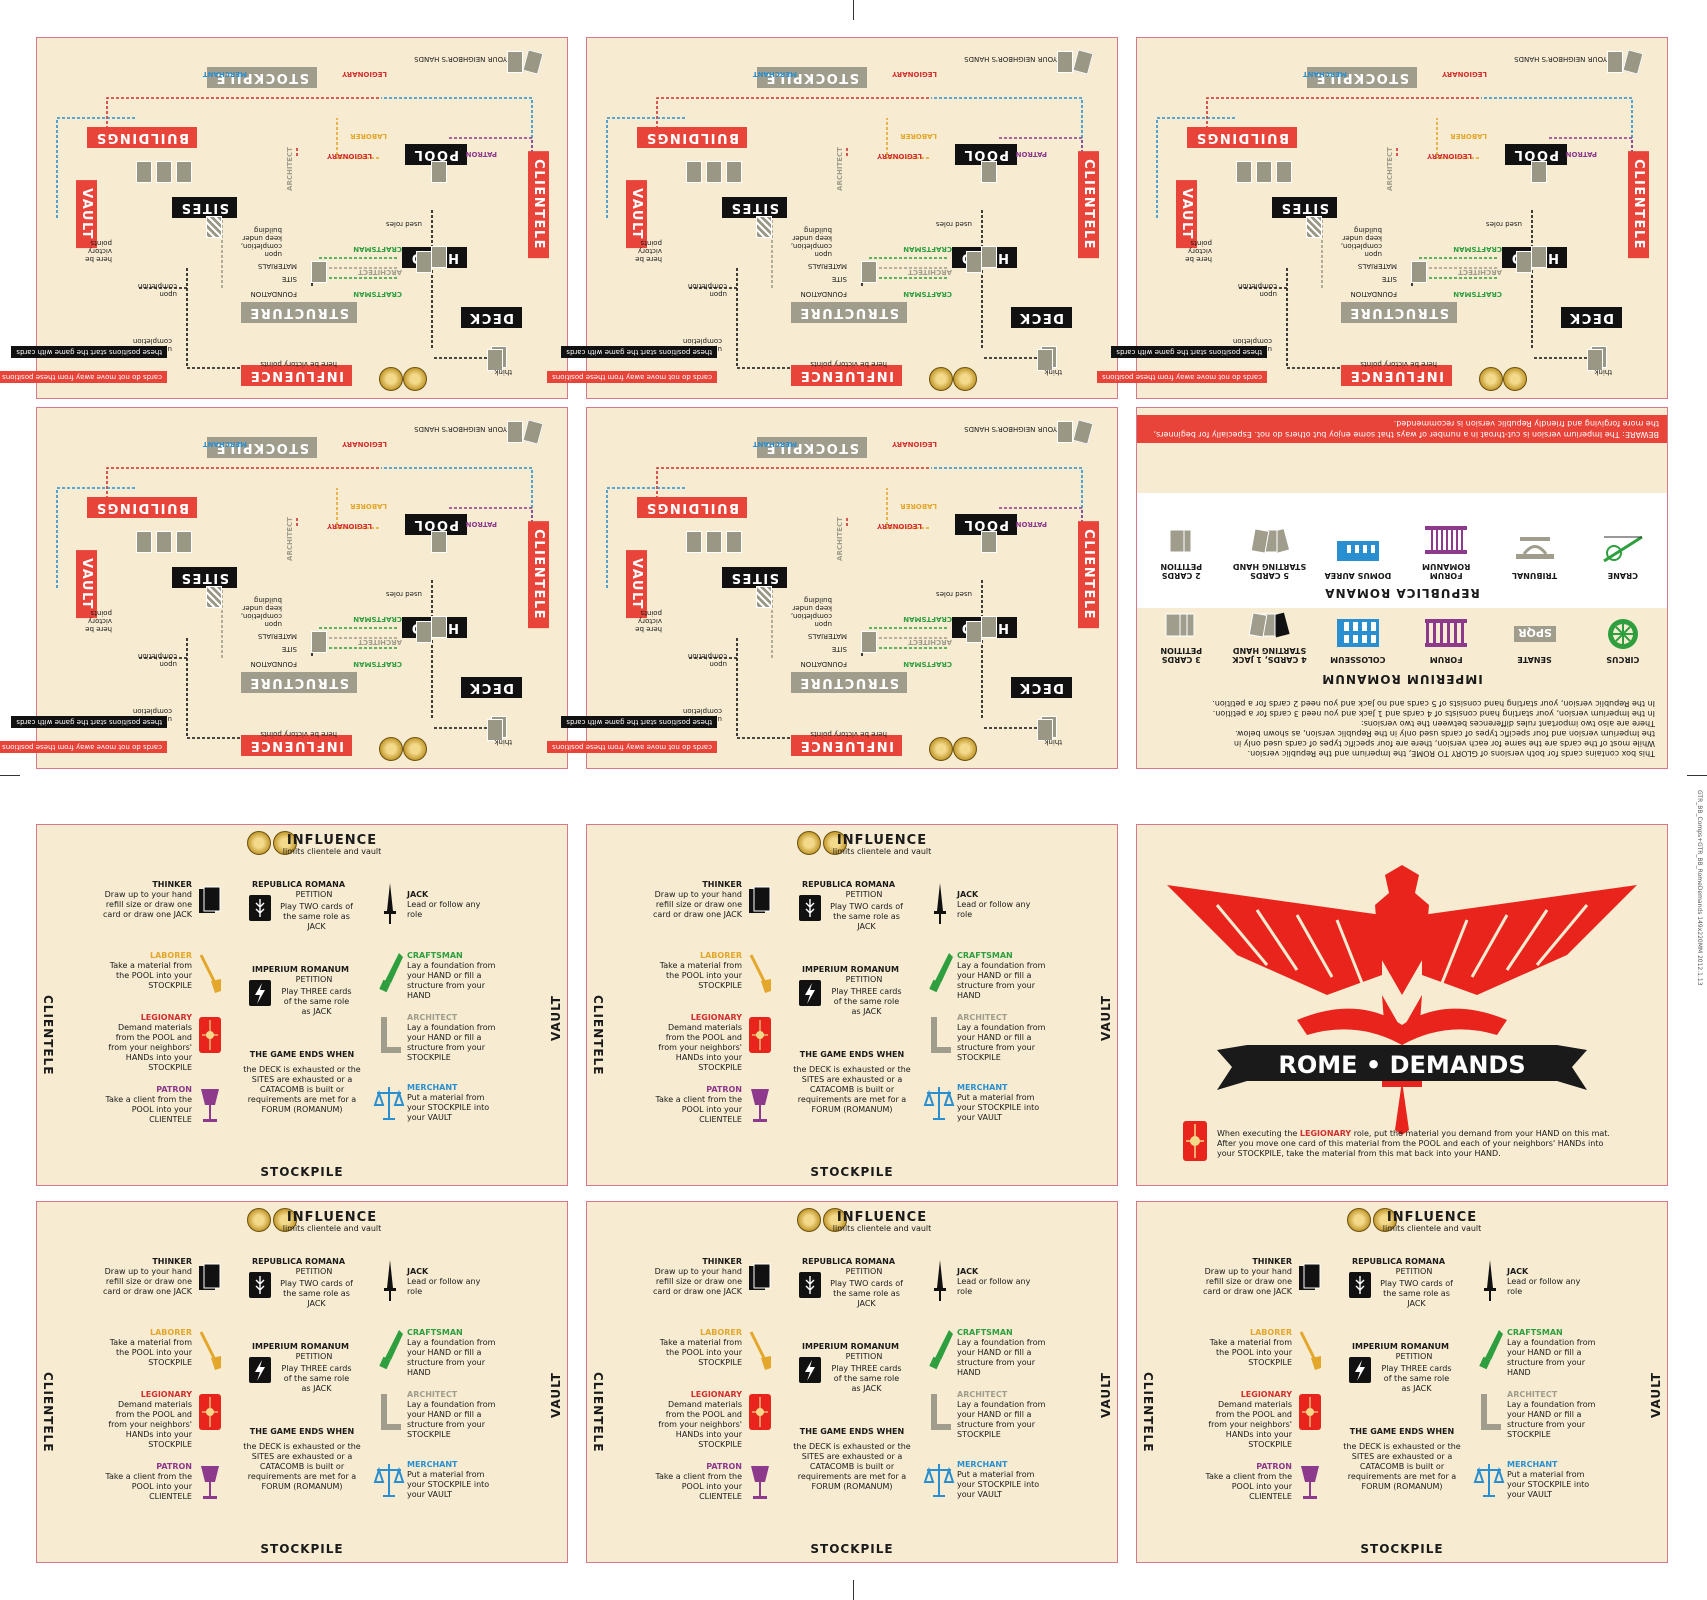 This screenshot has width=1707, height=1600. I want to click on site-text: SITE, so click(839, 279).